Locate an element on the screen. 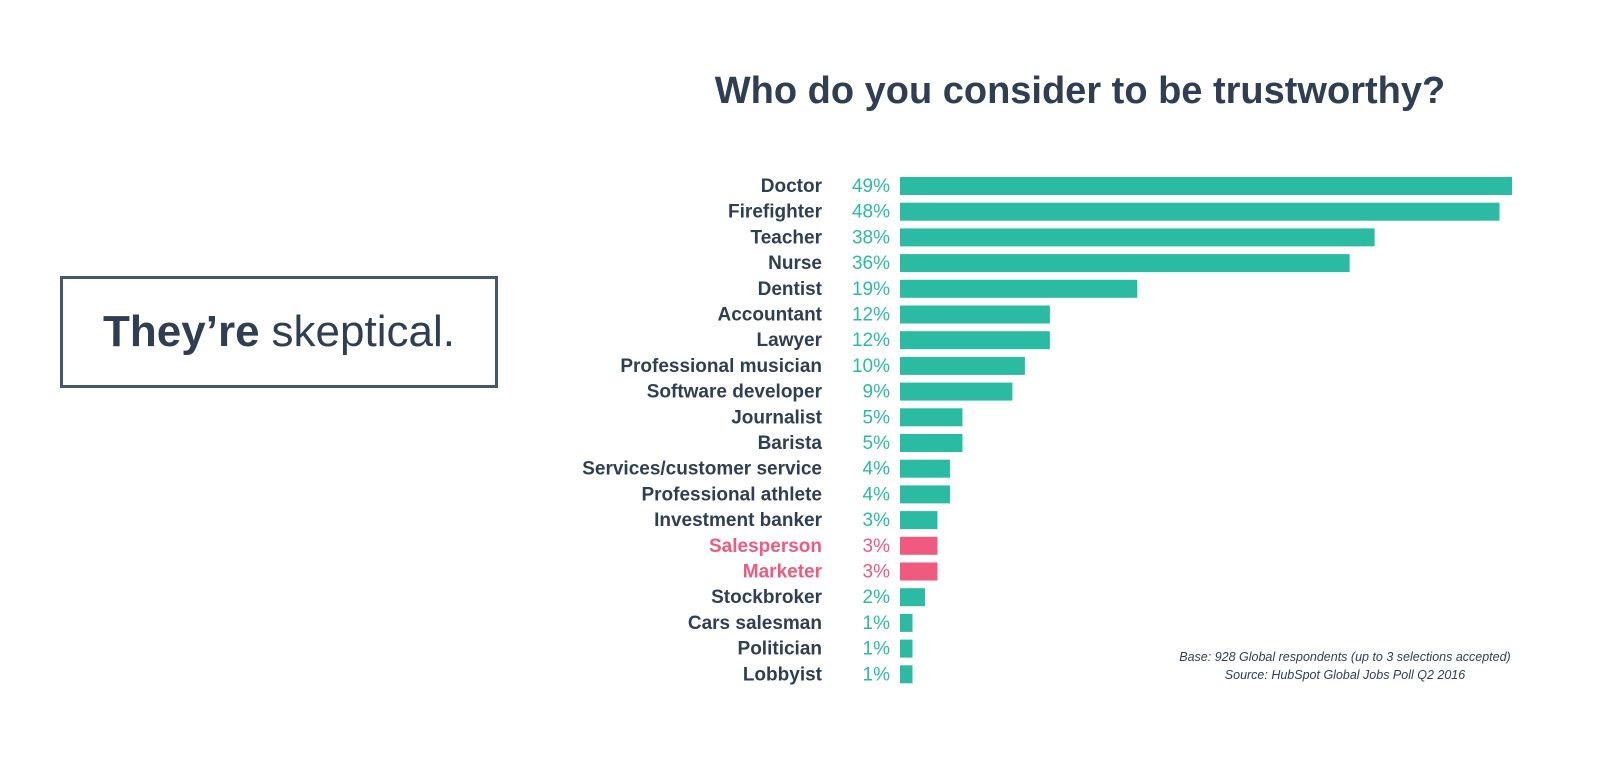 The height and width of the screenshot is (778, 1605). category-label: Teacher is located at coordinates (787, 237).